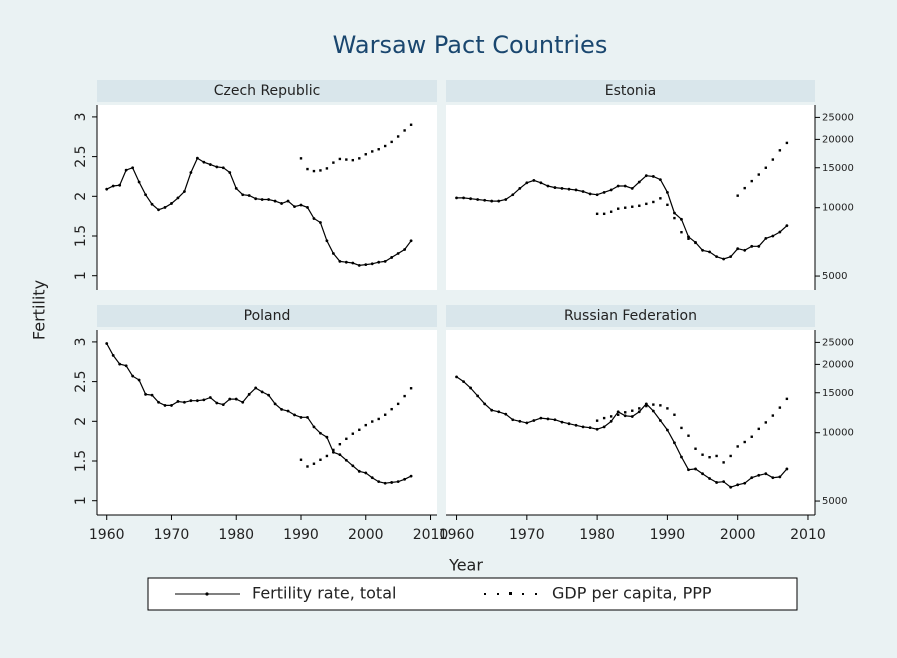 This screenshot has width=897, height=658. I want to click on x-tick-label: 1970, so click(172, 535).